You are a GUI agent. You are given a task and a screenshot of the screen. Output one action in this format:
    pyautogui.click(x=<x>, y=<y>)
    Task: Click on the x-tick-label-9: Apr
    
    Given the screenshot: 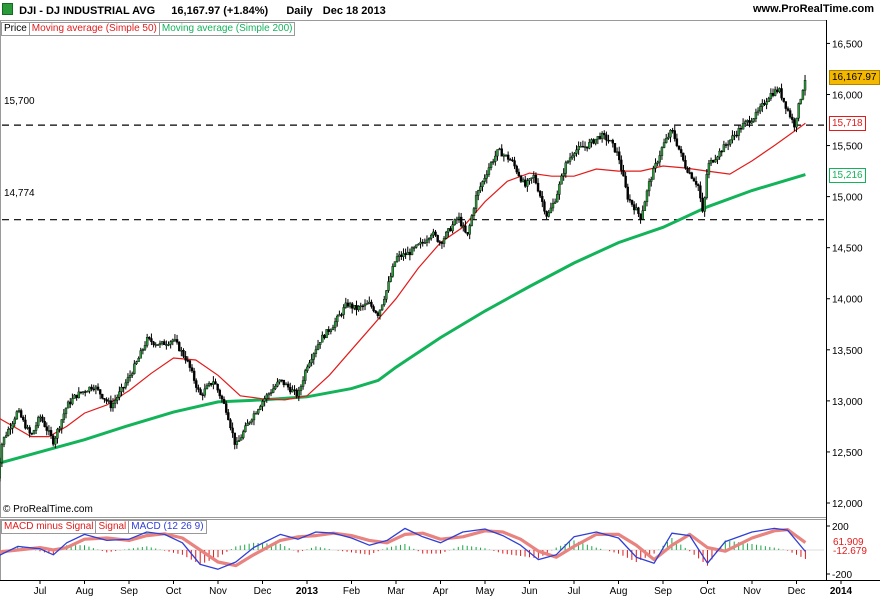 What is the action you would take?
    pyautogui.click(x=441, y=591)
    